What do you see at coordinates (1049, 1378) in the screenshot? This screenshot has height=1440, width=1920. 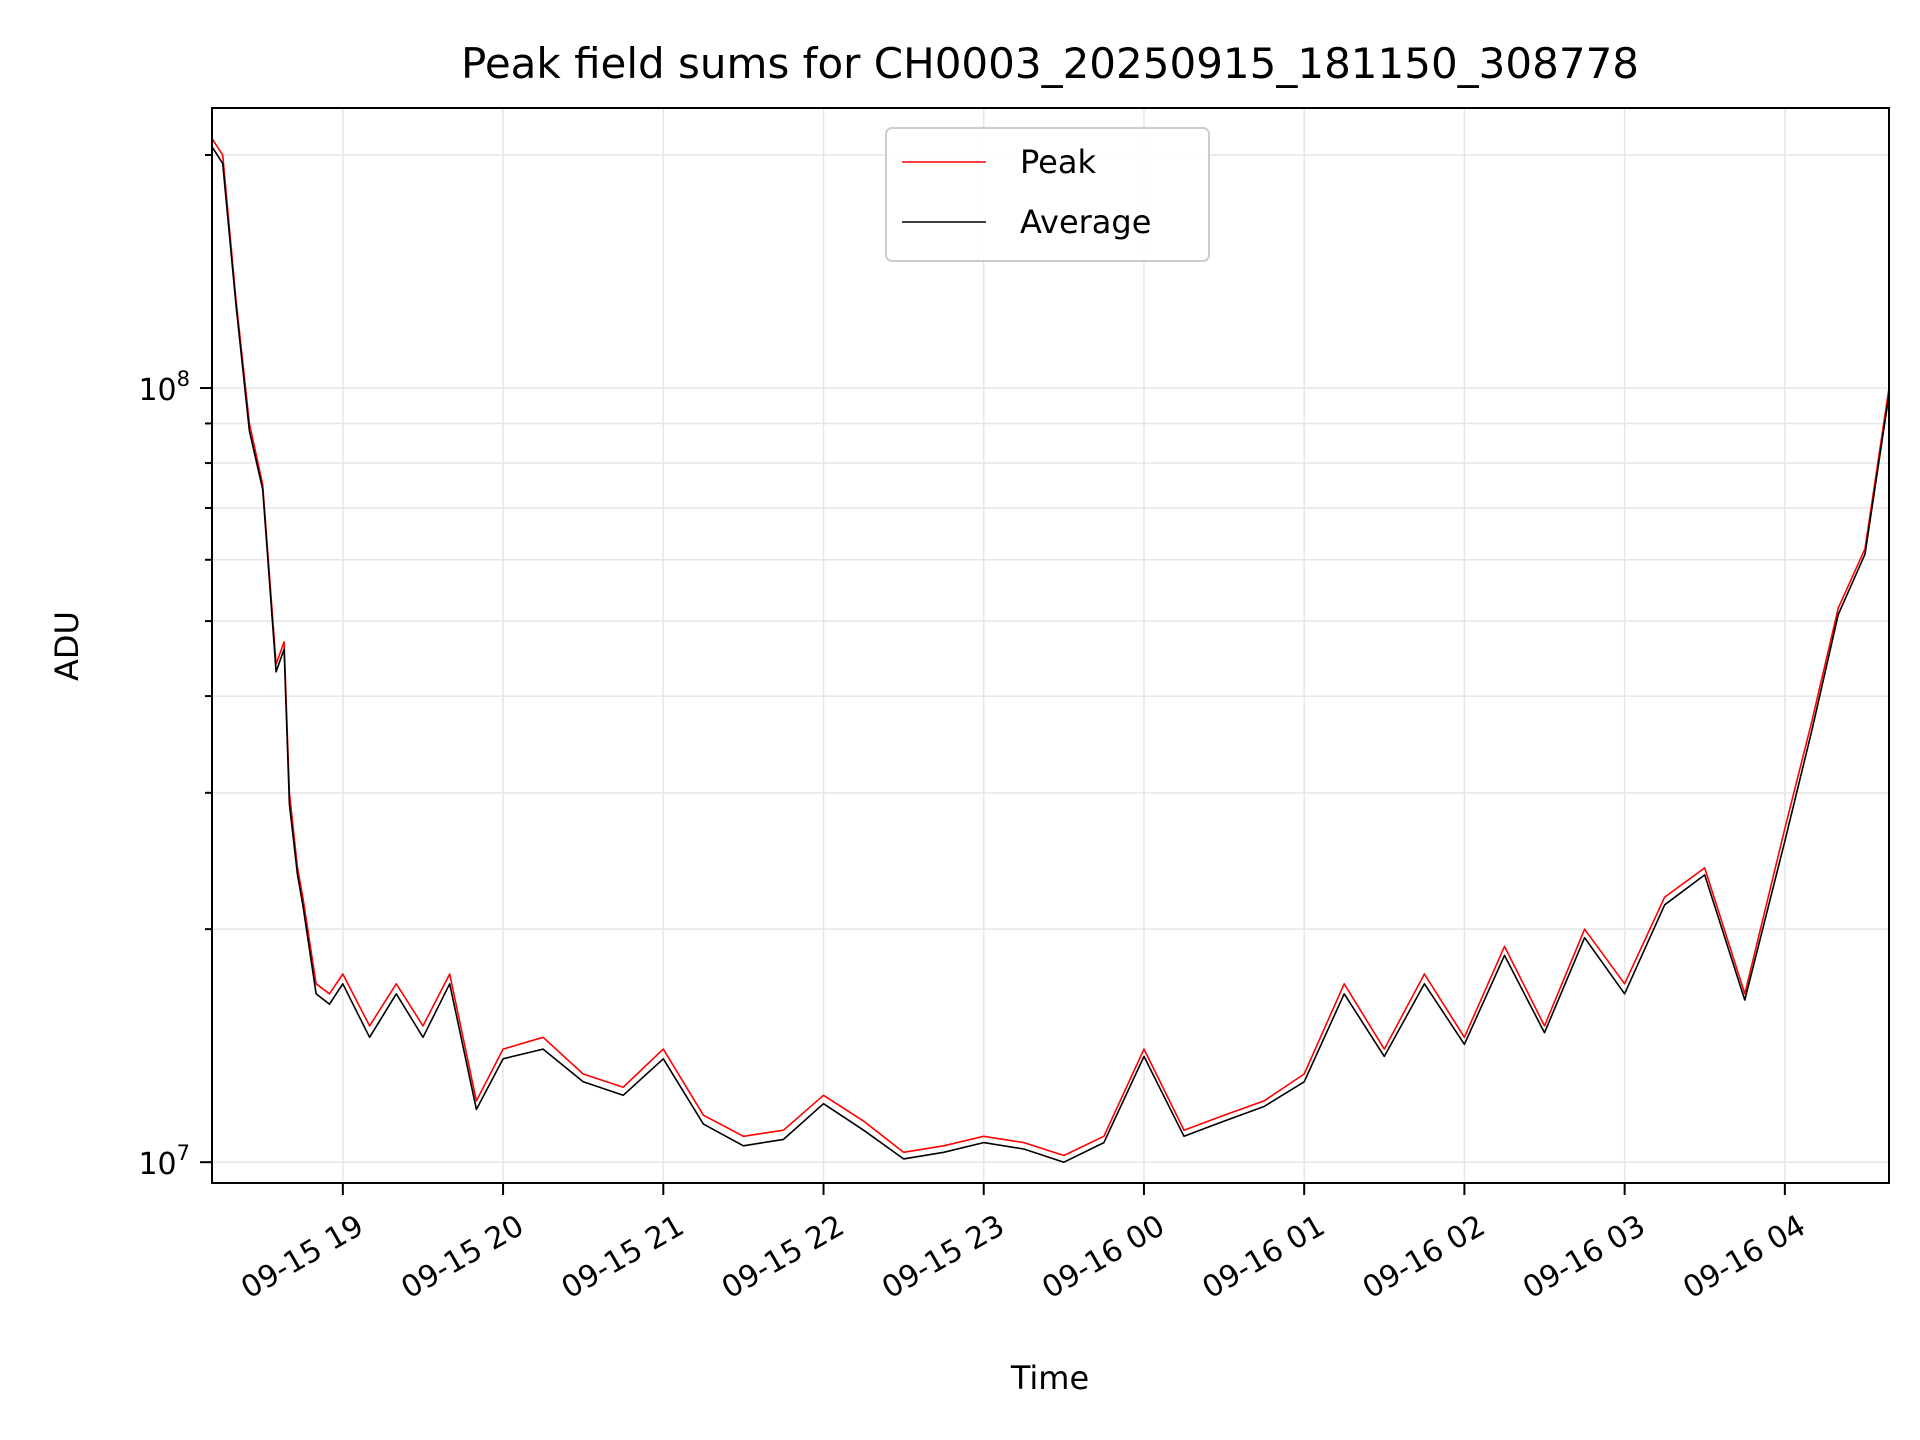 I see `x-axis-label: Time` at bounding box center [1049, 1378].